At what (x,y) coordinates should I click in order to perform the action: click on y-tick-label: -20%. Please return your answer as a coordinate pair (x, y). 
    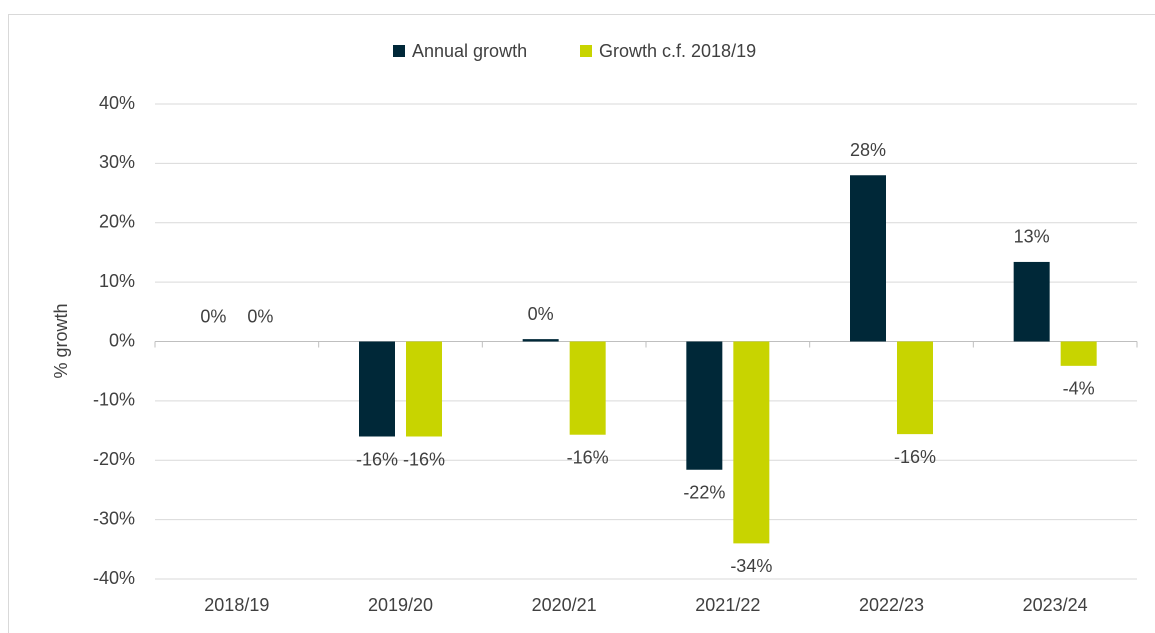
    Looking at the image, I should click on (114, 459).